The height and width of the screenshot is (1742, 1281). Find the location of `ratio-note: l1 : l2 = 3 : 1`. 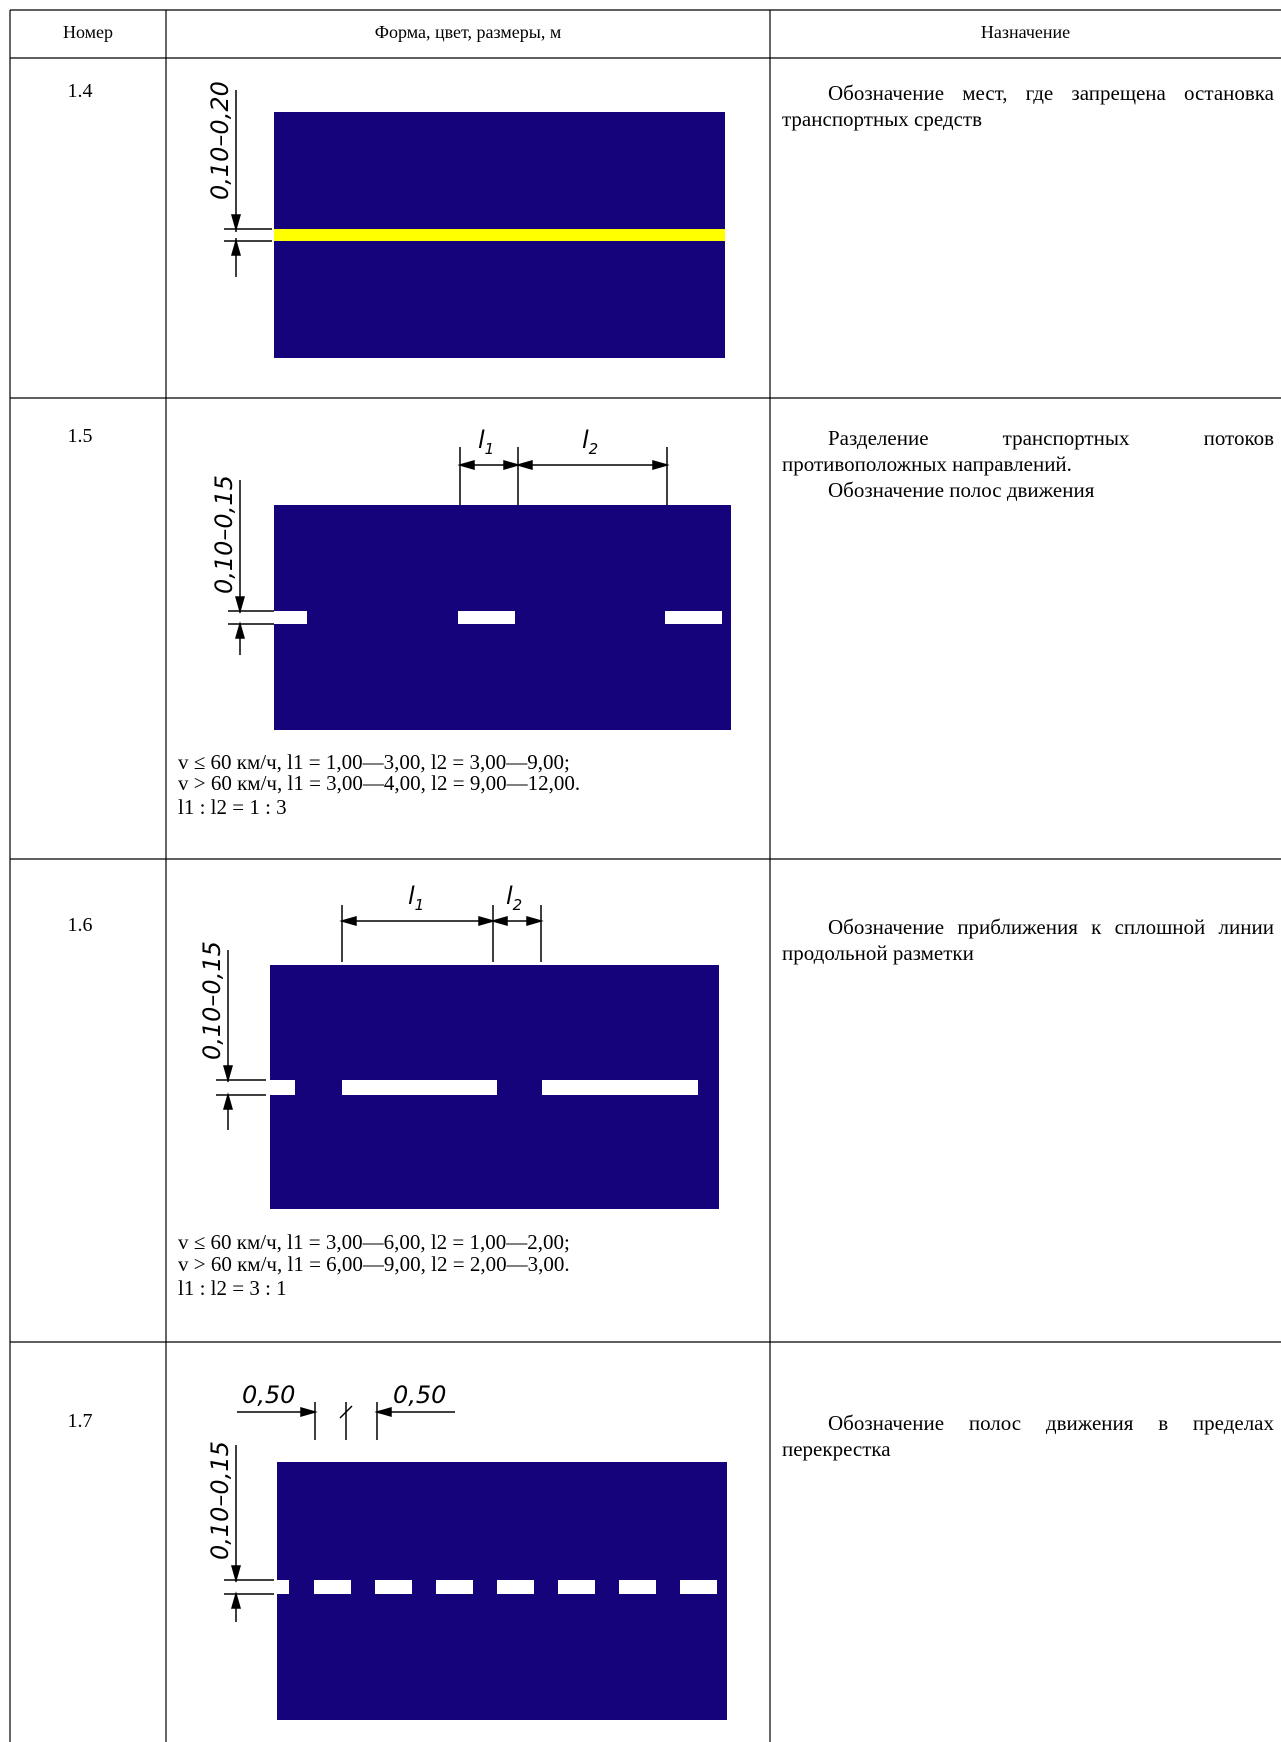

ratio-note: l1 : l2 = 3 : 1 is located at coordinates (232, 1288).